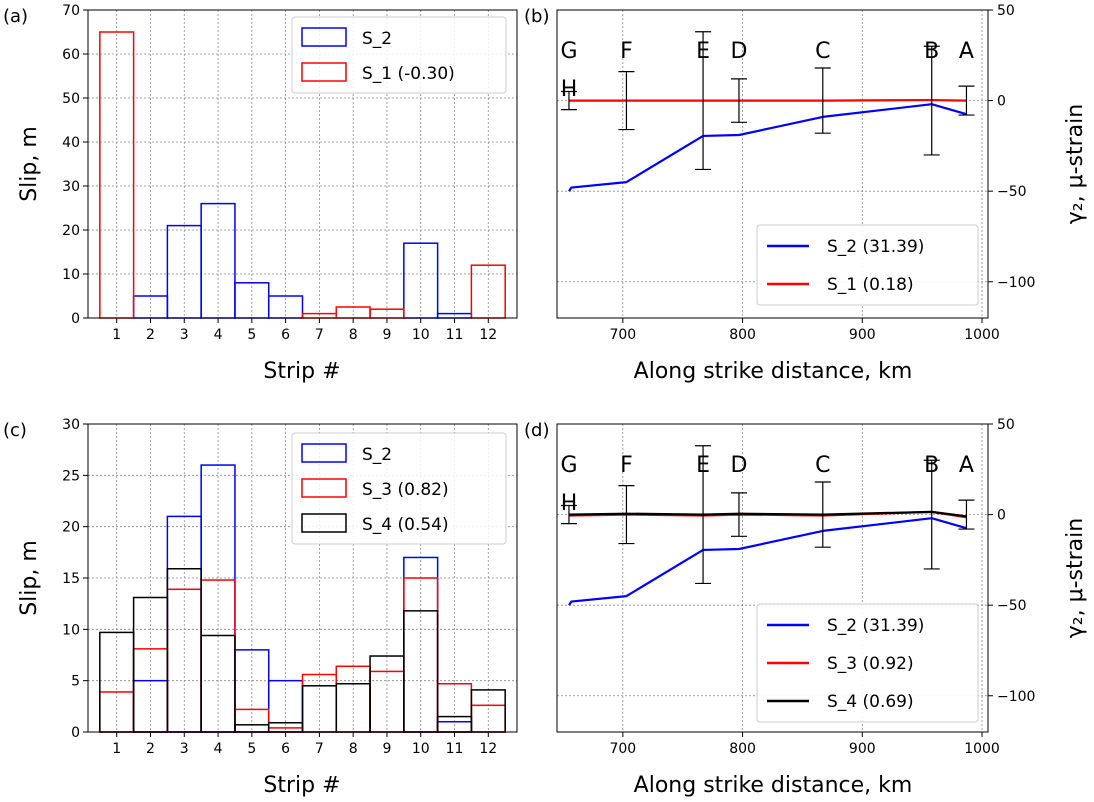  I want to click on panel-a-ylabel: Slip, m, so click(29, 164).